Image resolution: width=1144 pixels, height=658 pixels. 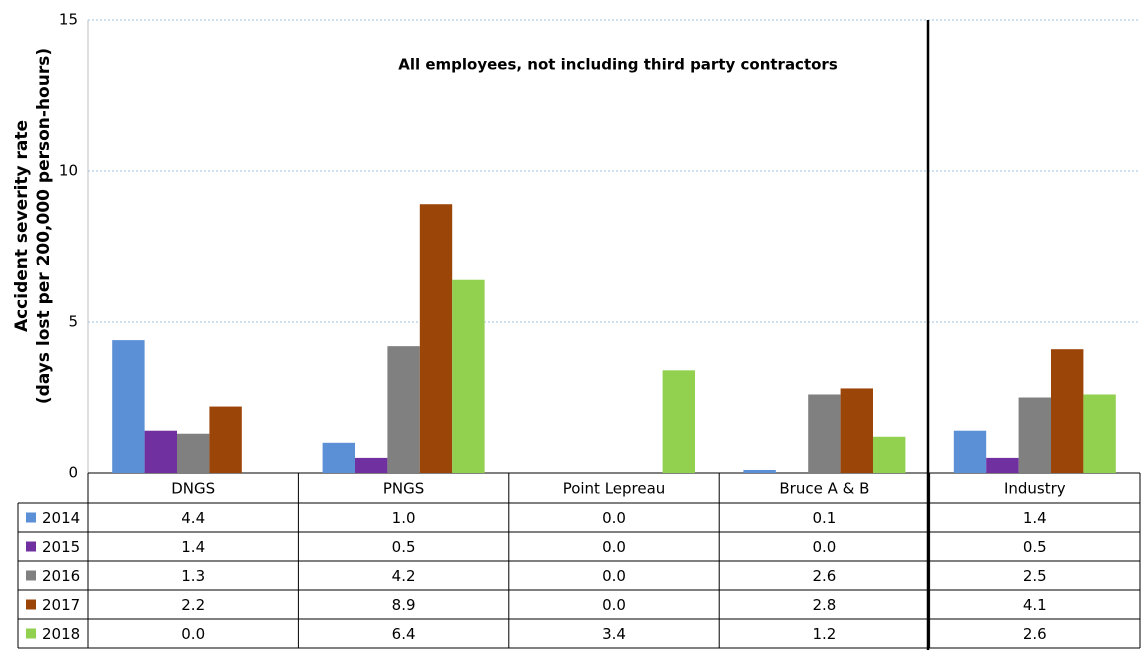 What do you see at coordinates (1035, 489) in the screenshot?
I see `x-tick-label: Industry` at bounding box center [1035, 489].